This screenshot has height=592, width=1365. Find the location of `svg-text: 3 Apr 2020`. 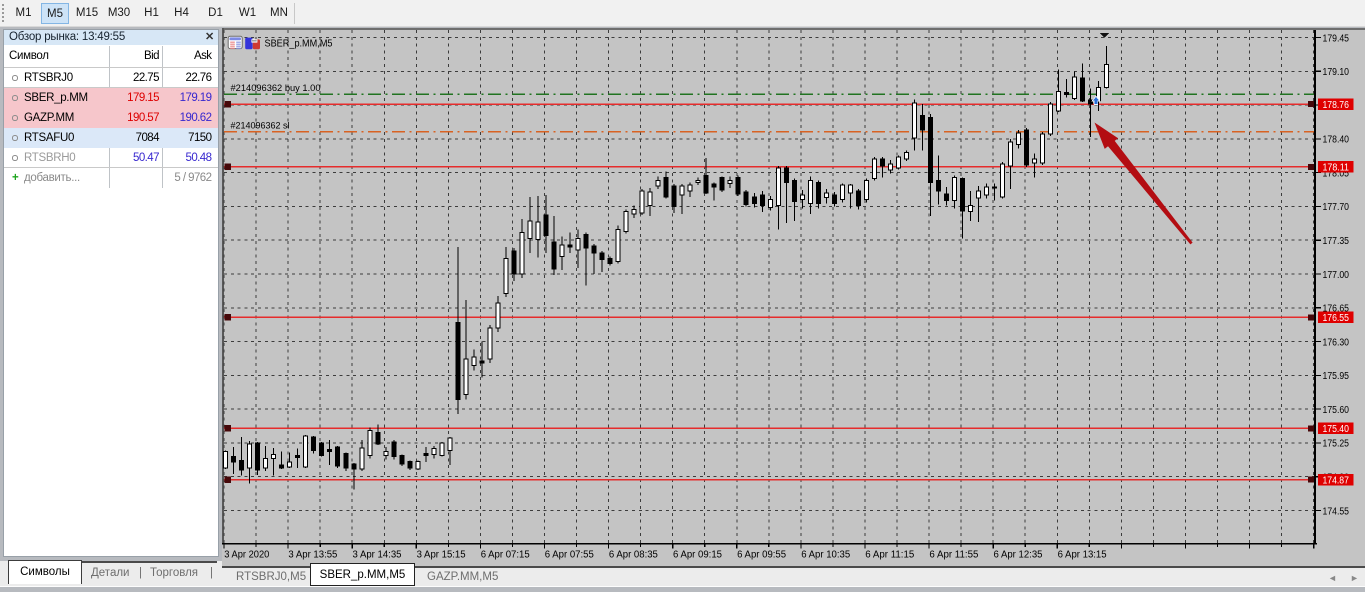

svg-text: 3 Apr 2020 is located at coordinates (246, 554).